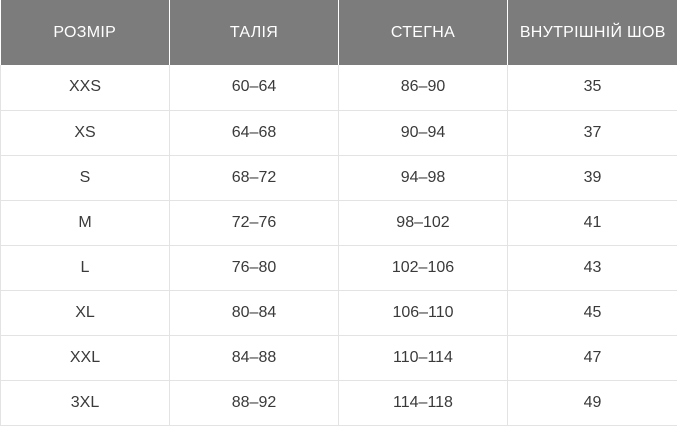 The image size is (677, 426). I want to click on cell-waist: 64–68, so click(254, 133).